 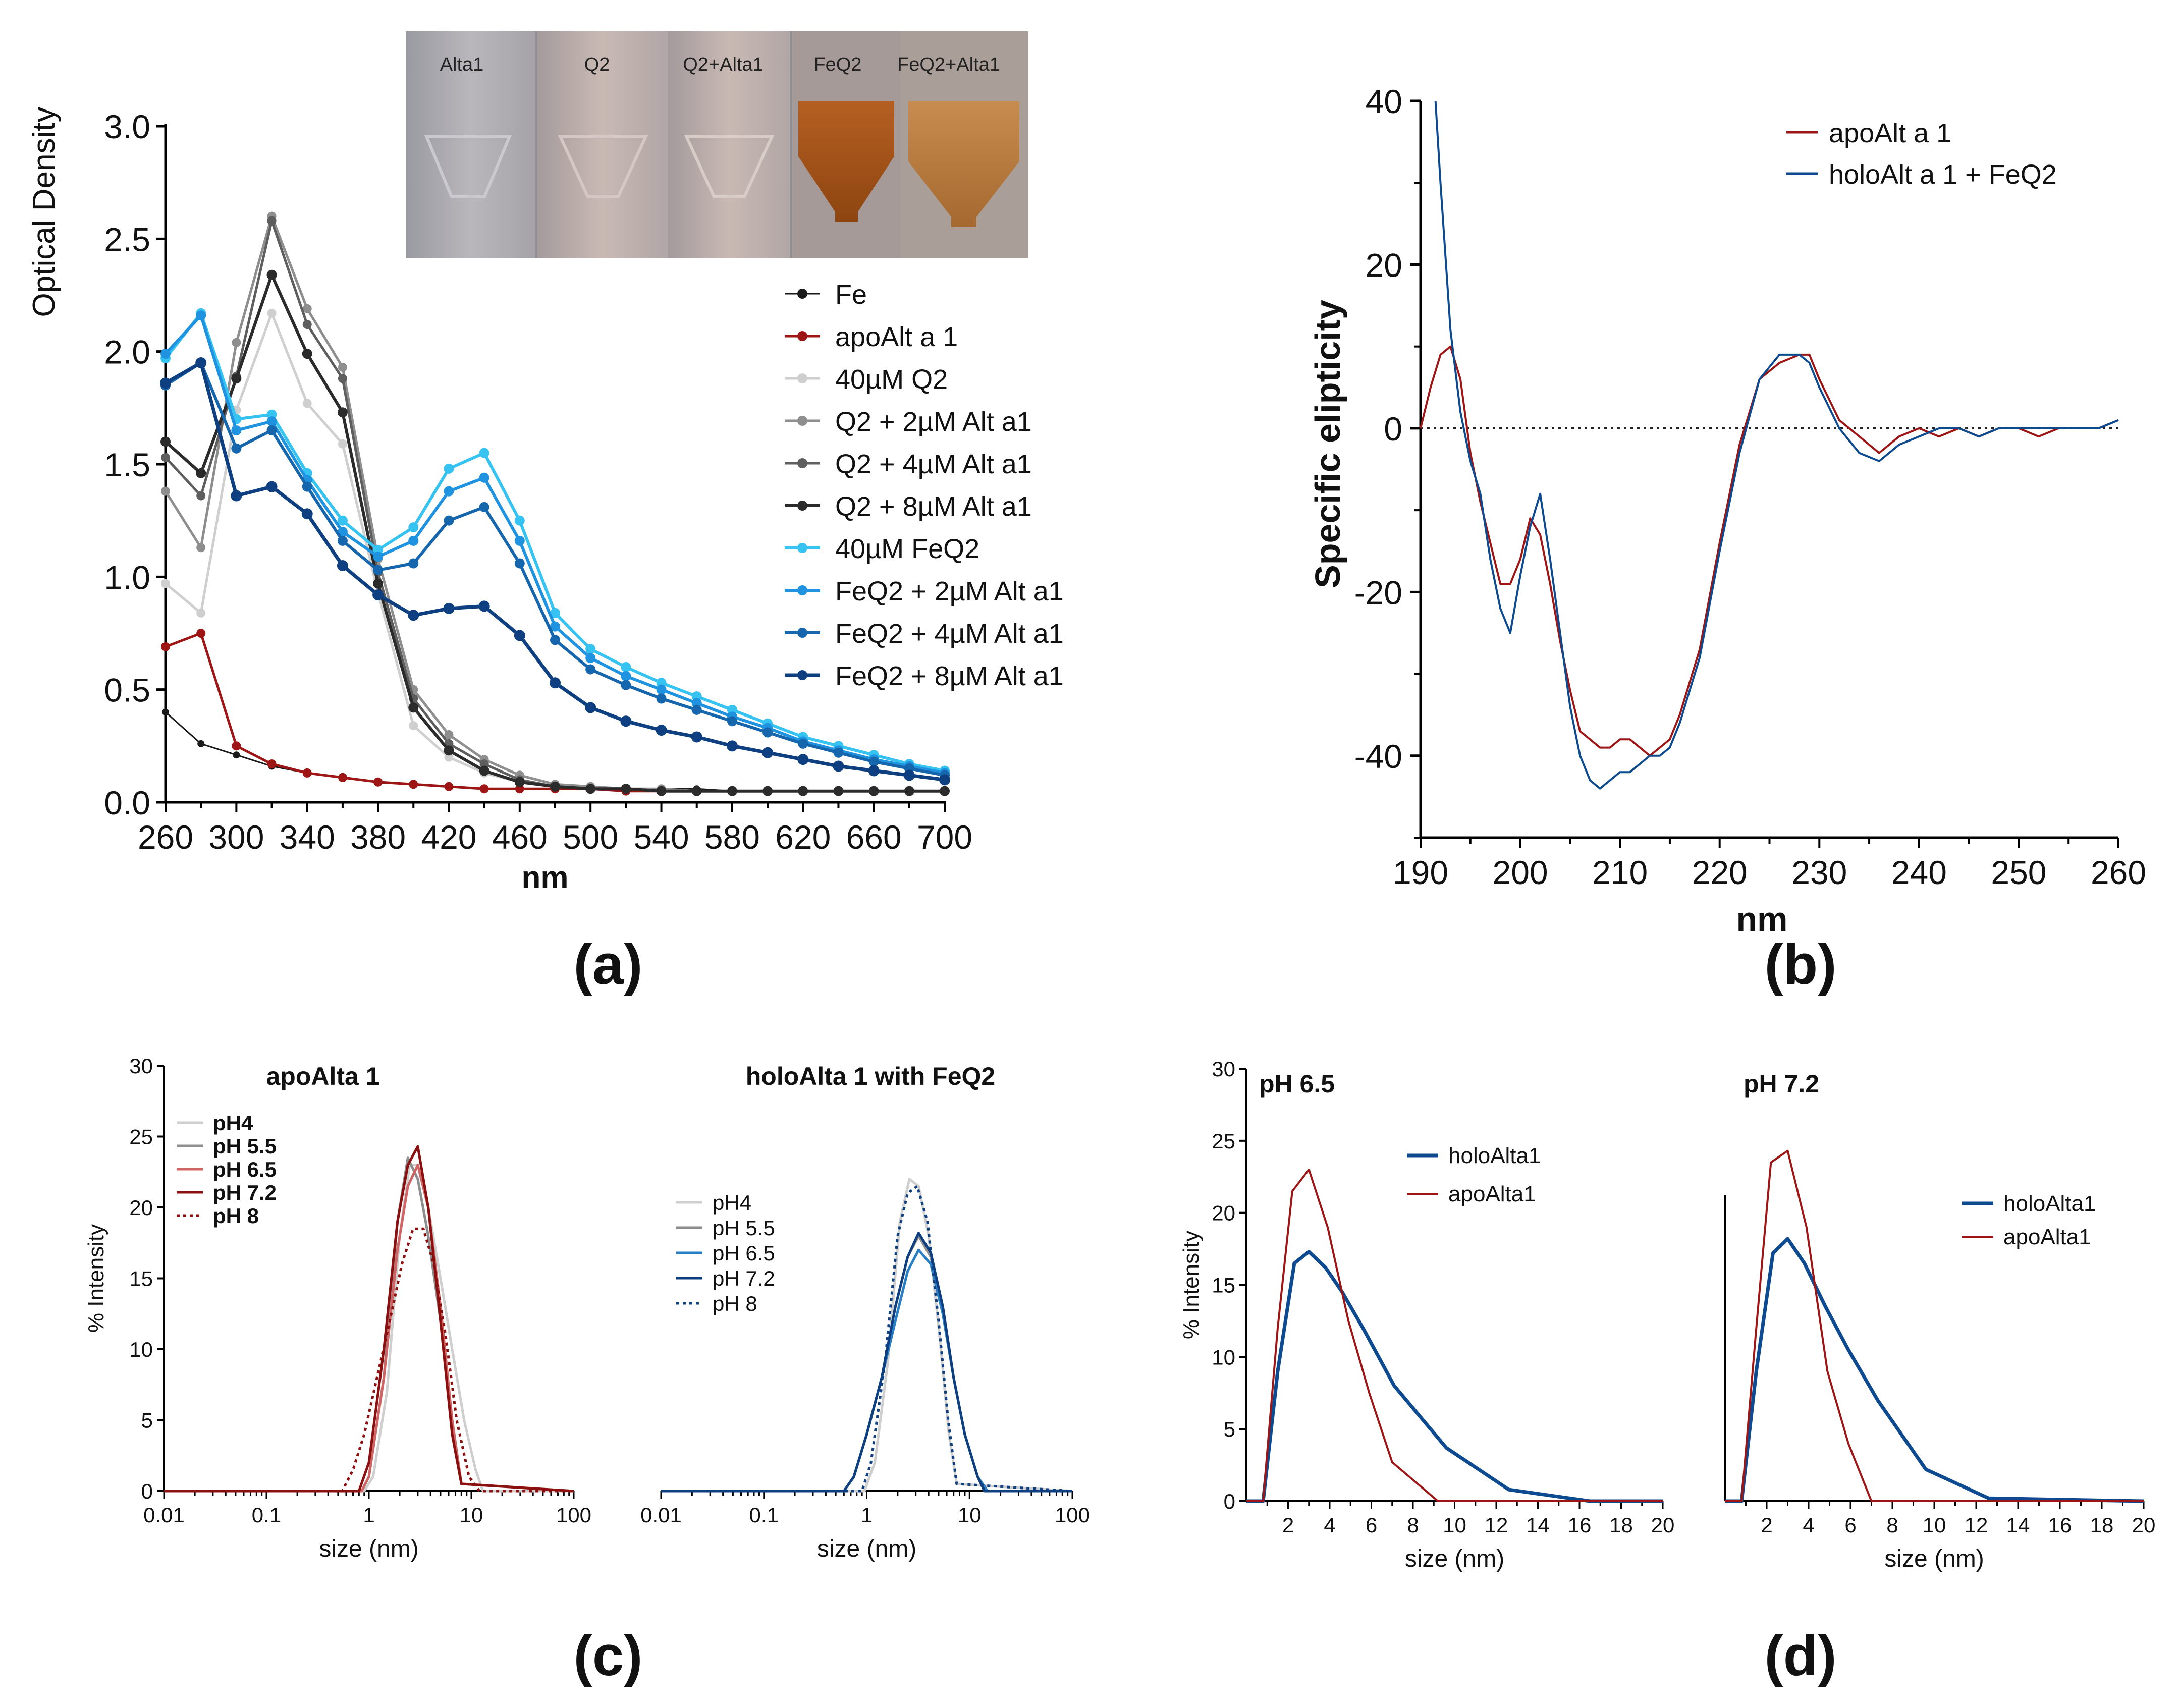 I want to click on legend-label-a: Q2 + 8µM Alt a1, so click(x=933, y=507).